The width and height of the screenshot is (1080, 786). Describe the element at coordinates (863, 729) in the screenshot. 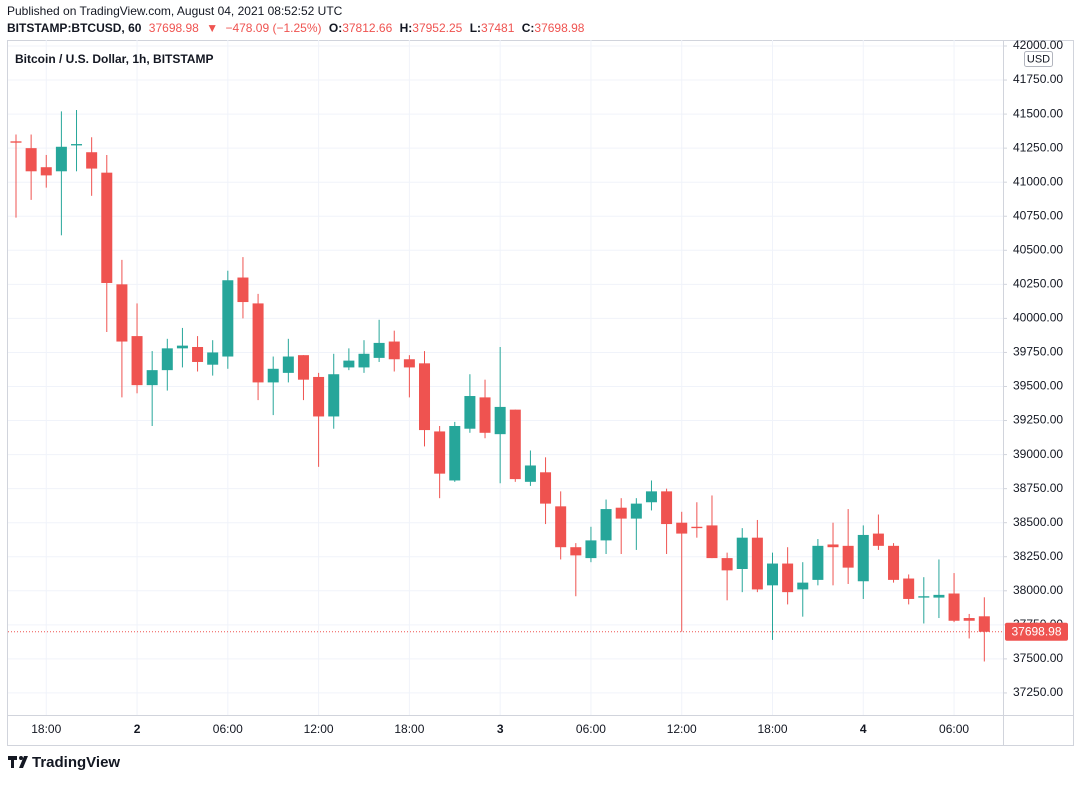

I see `x-tick-label: 4` at that location.